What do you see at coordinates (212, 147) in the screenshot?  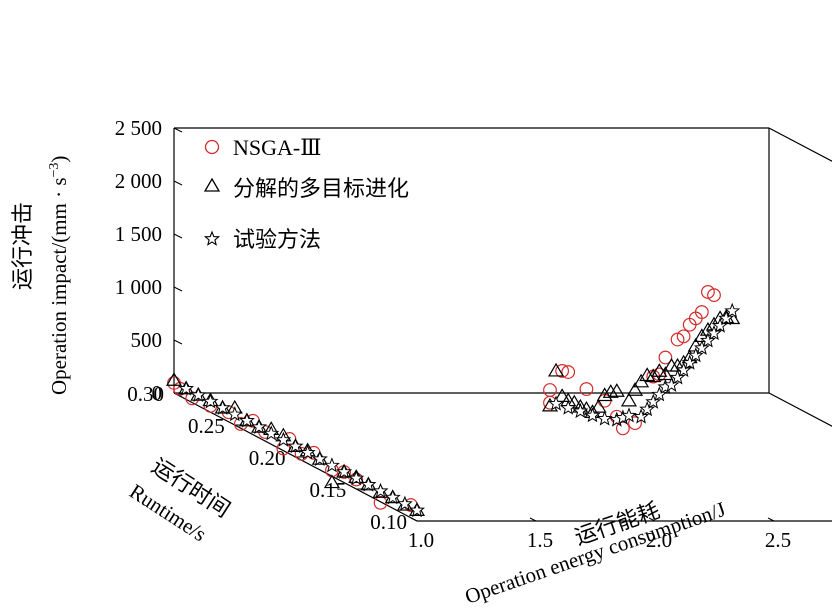 I see `legend-circle-marker` at bounding box center [212, 147].